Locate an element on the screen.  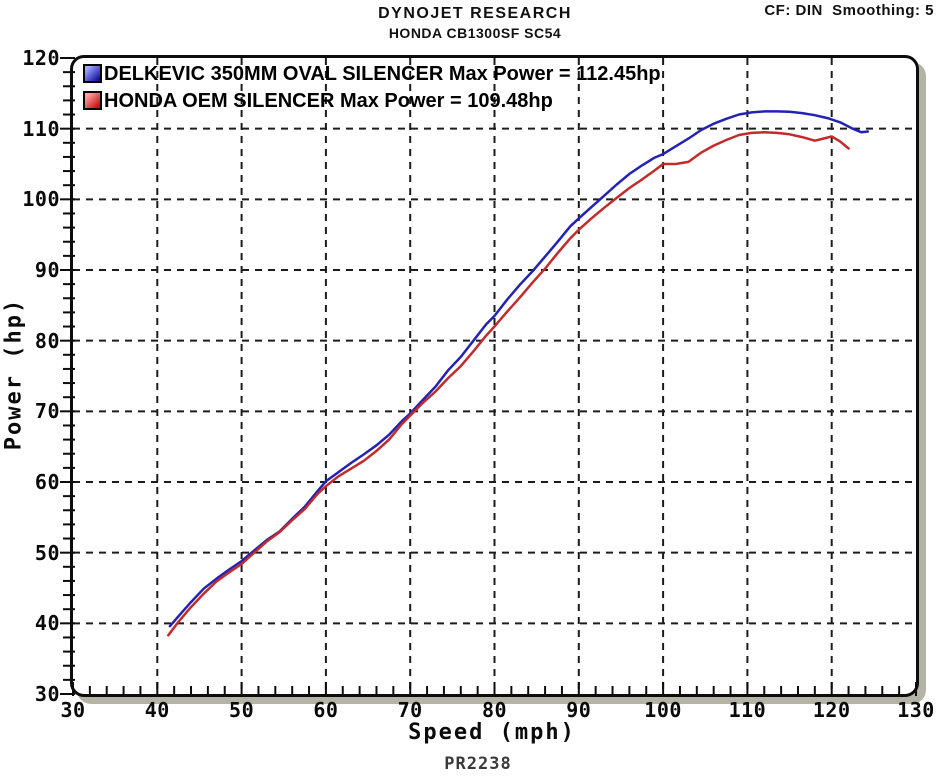
y-tick-label: 40 is located at coordinates (47, 623).